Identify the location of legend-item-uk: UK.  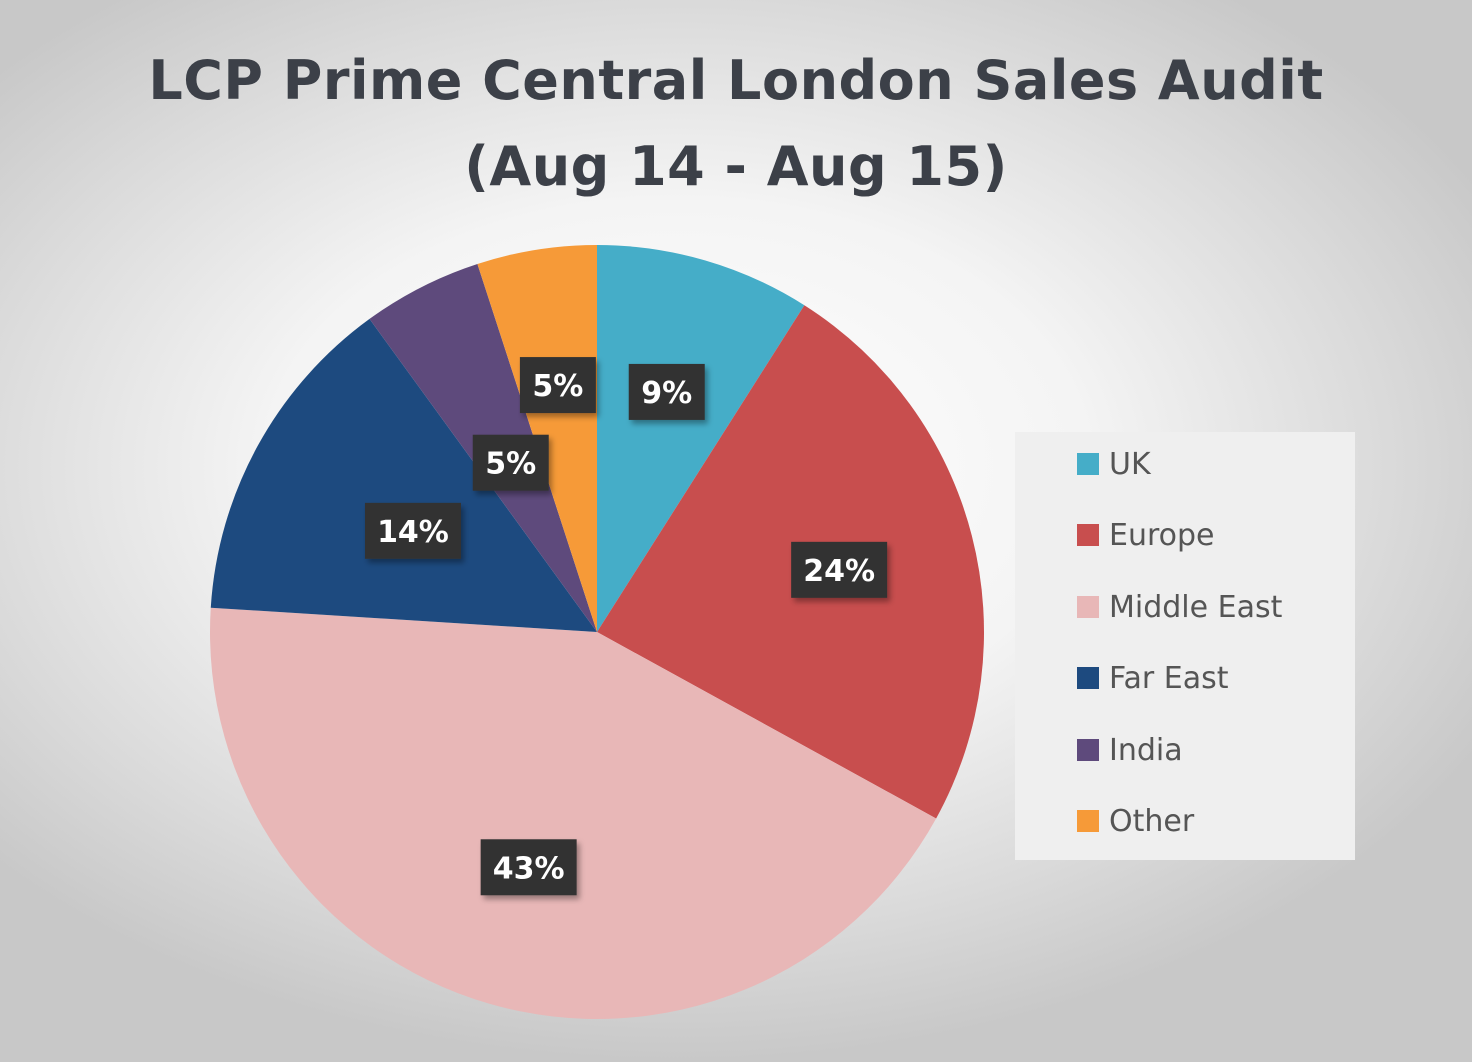
(1114, 464).